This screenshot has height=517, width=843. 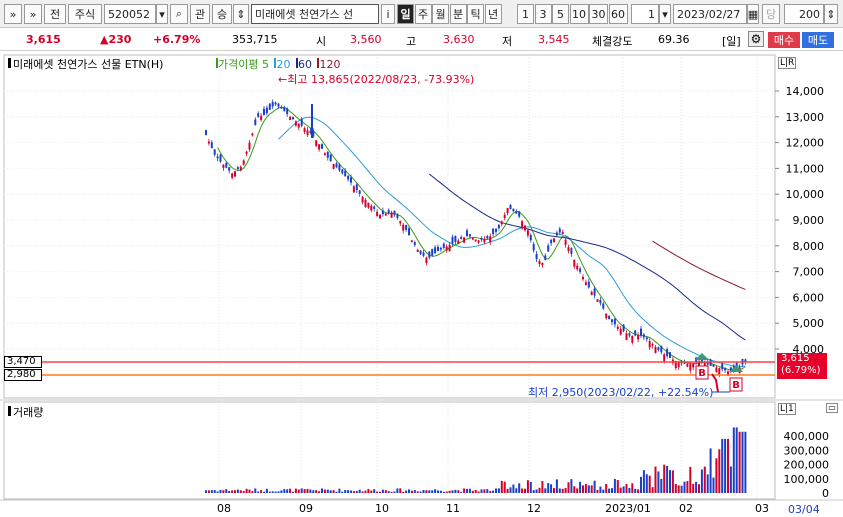 What do you see at coordinates (818, 40) in the screenshot?
I see `sell-button: 매도` at bounding box center [818, 40].